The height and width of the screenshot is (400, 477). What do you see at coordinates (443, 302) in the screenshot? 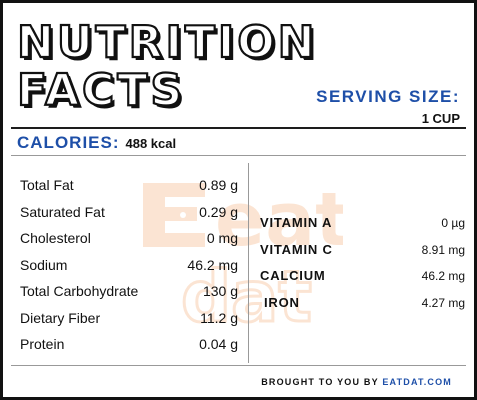
I see `vitamin-value: 4.27 mg` at bounding box center [443, 302].